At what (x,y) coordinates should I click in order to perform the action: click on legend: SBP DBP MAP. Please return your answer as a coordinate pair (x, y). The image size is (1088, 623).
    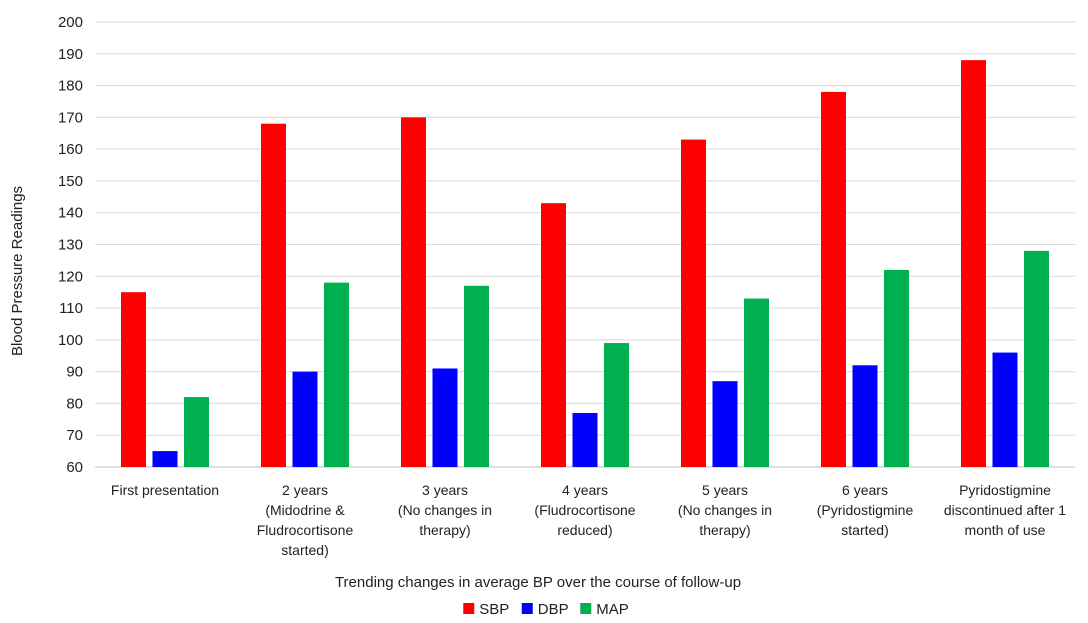
    Looking at the image, I should click on (546, 609).